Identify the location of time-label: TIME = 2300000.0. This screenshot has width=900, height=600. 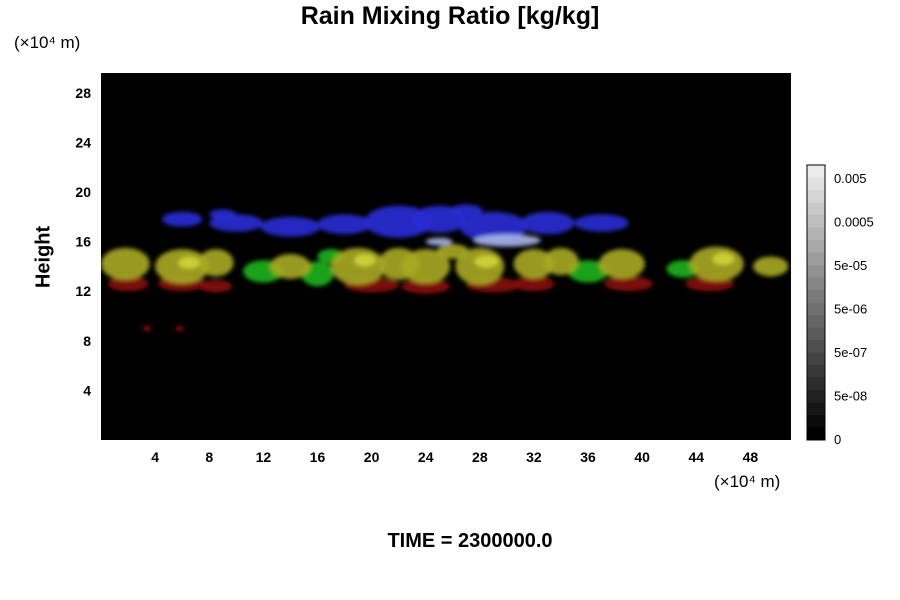
(470, 541).